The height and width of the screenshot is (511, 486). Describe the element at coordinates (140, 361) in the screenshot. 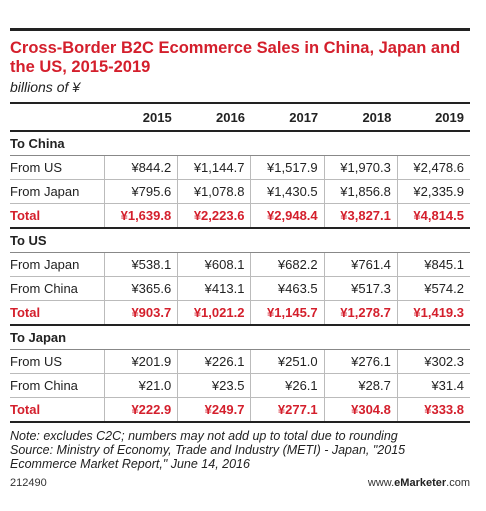

I see `table-cell: ¥201.9` at that location.